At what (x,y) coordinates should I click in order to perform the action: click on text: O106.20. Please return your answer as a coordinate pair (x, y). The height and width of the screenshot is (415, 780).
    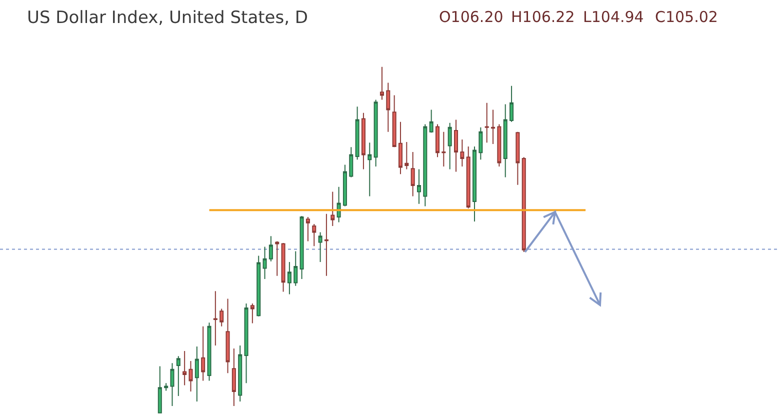
    Looking at the image, I should click on (471, 17).